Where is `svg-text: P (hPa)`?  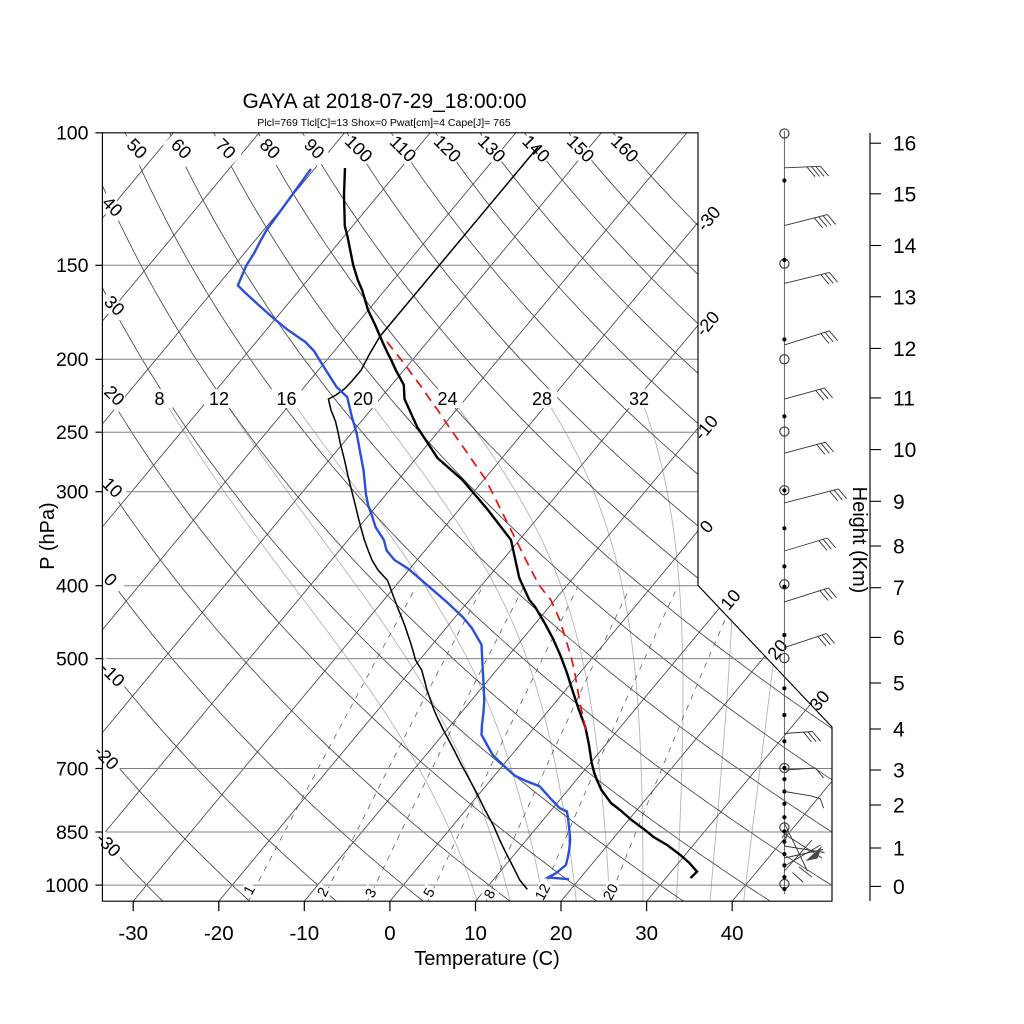 svg-text: P (hPa) is located at coordinates (48, 535).